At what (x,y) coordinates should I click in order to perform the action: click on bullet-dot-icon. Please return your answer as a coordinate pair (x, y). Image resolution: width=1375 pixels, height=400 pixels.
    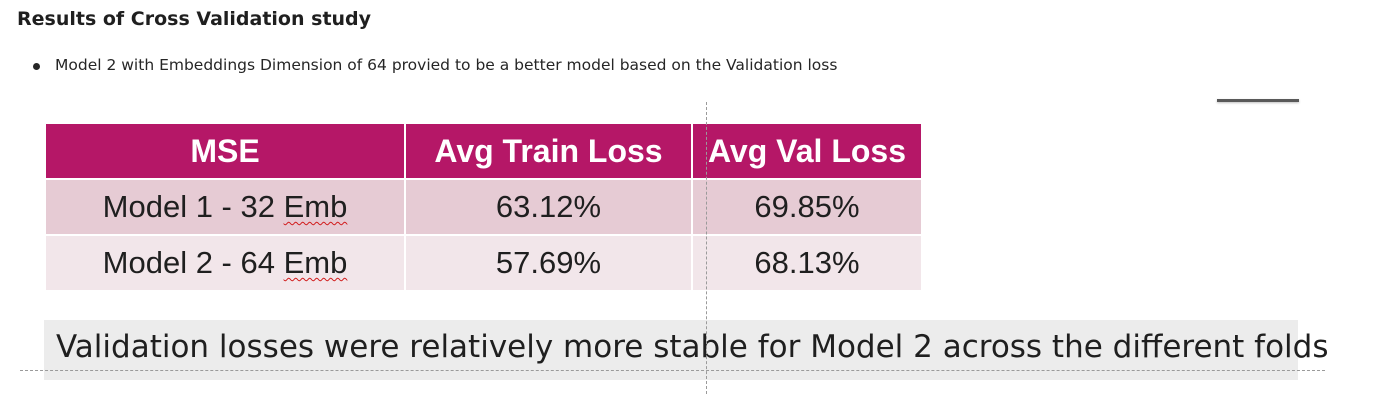
    Looking at the image, I should click on (36, 66).